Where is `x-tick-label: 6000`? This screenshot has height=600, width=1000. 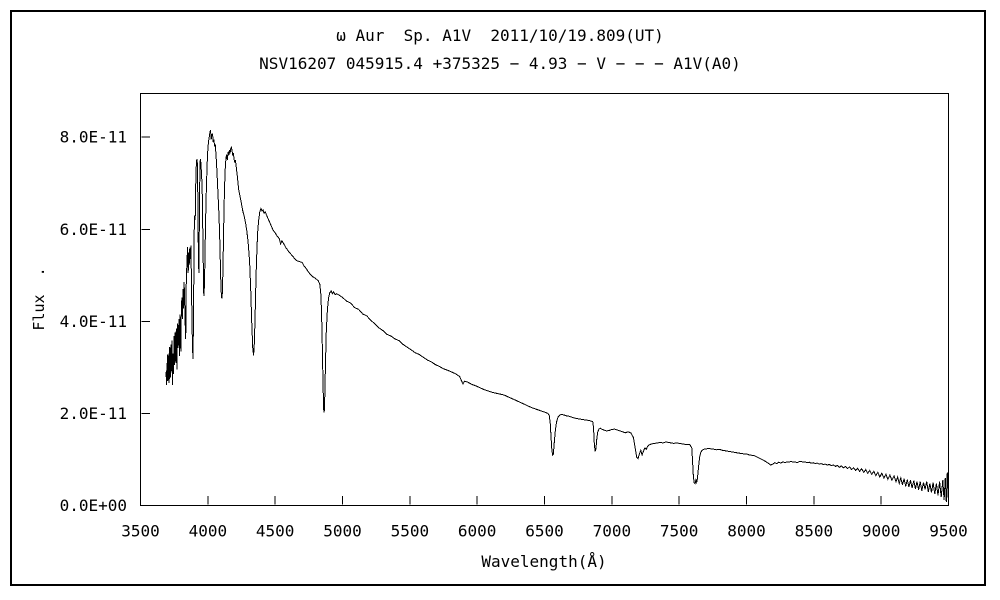 x-tick-label: 6000 is located at coordinates (477, 531).